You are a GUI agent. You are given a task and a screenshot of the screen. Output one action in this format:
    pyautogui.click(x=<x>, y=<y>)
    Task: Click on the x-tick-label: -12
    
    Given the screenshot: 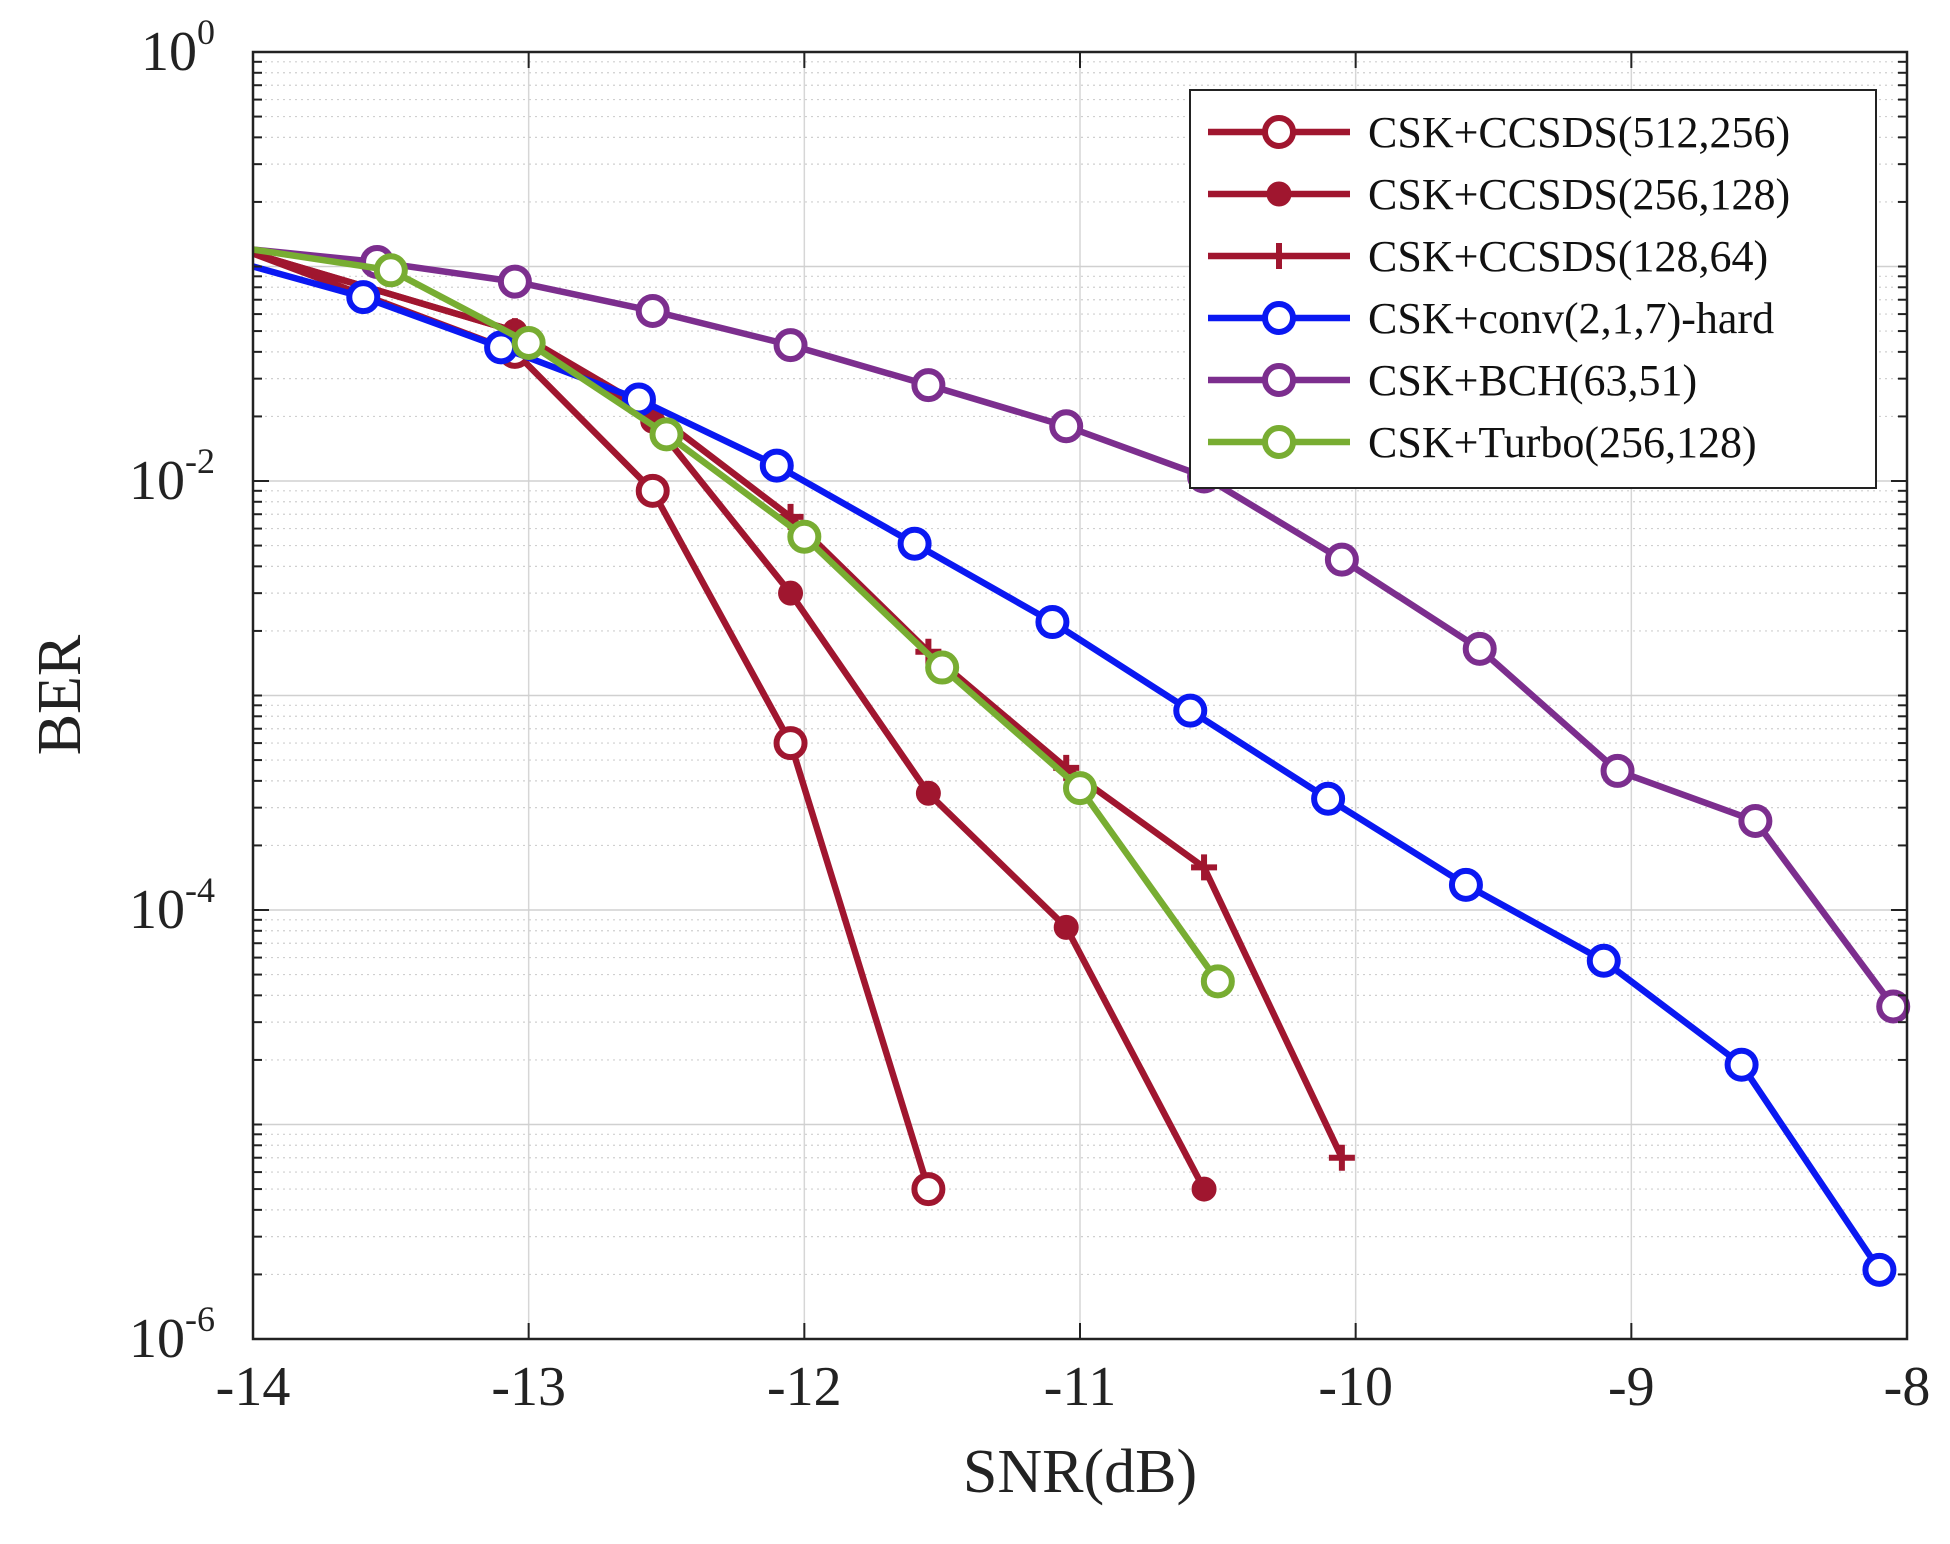 What is the action you would take?
    pyautogui.click(x=804, y=1387)
    